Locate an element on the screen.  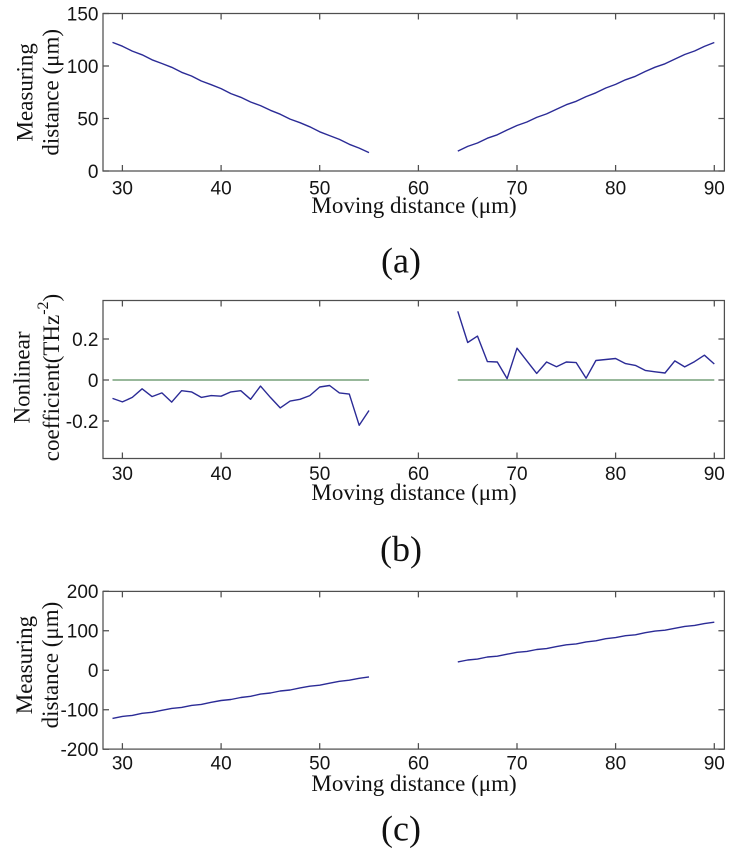
svg-text: (a) is located at coordinates (401, 261).